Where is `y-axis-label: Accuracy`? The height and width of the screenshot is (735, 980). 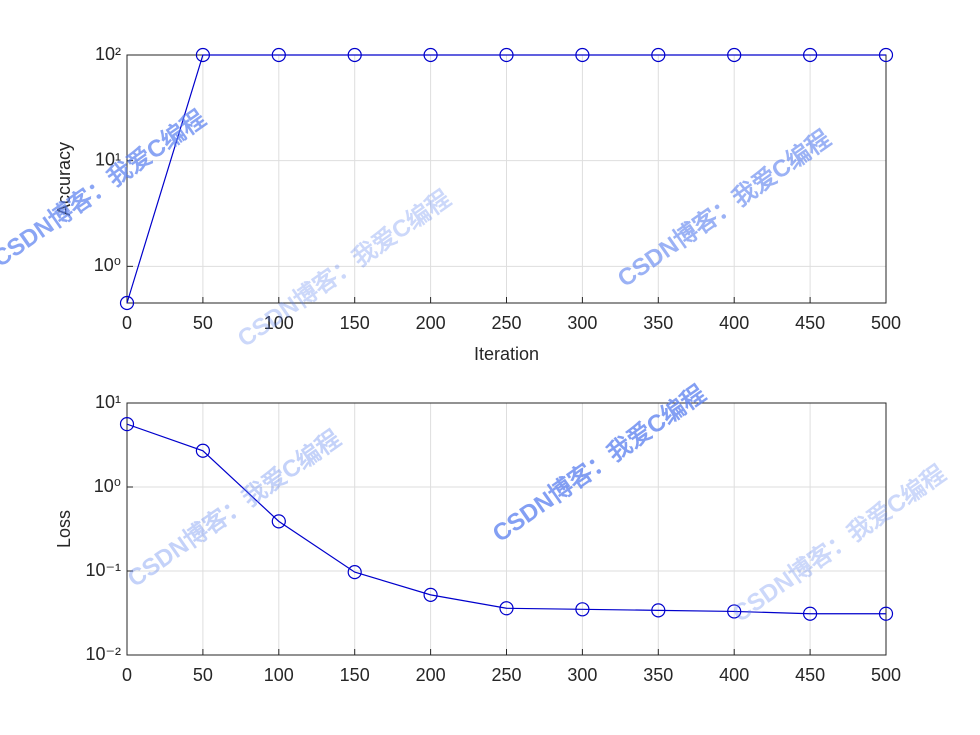
y-axis-label: Accuracy is located at coordinates (64, 179).